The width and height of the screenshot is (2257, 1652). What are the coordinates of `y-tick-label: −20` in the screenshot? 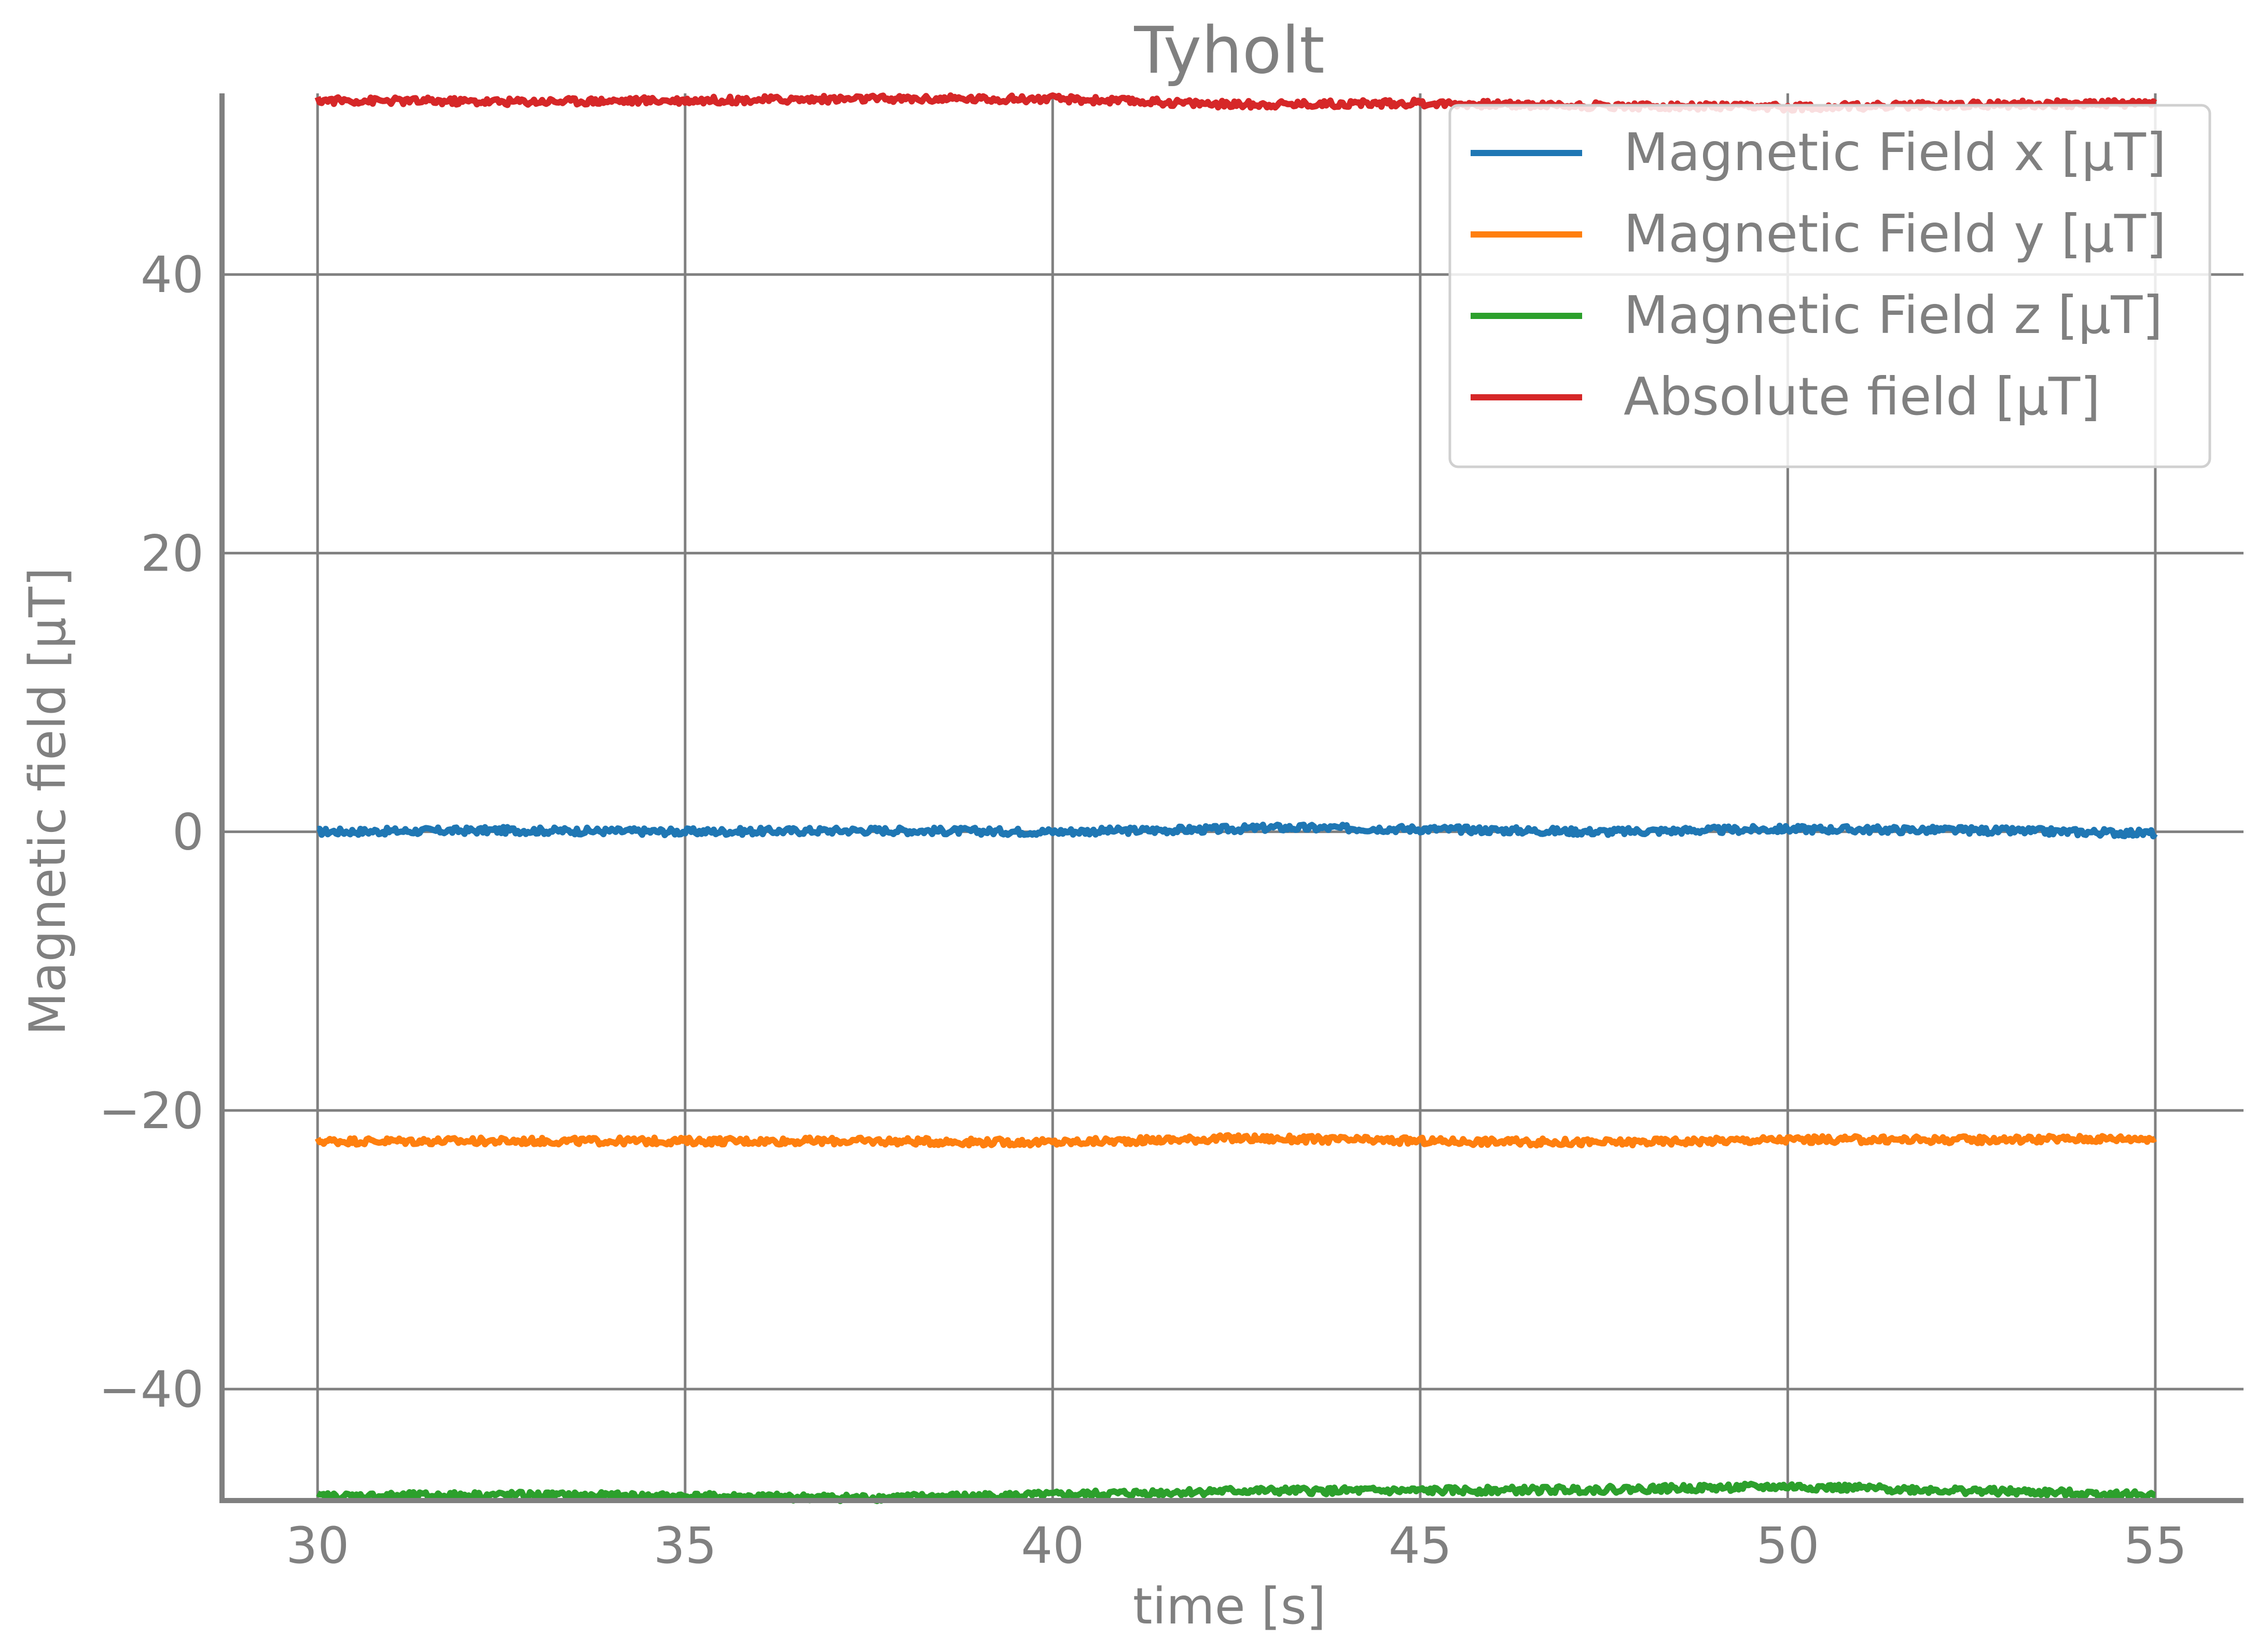 It's located at (151, 1111).